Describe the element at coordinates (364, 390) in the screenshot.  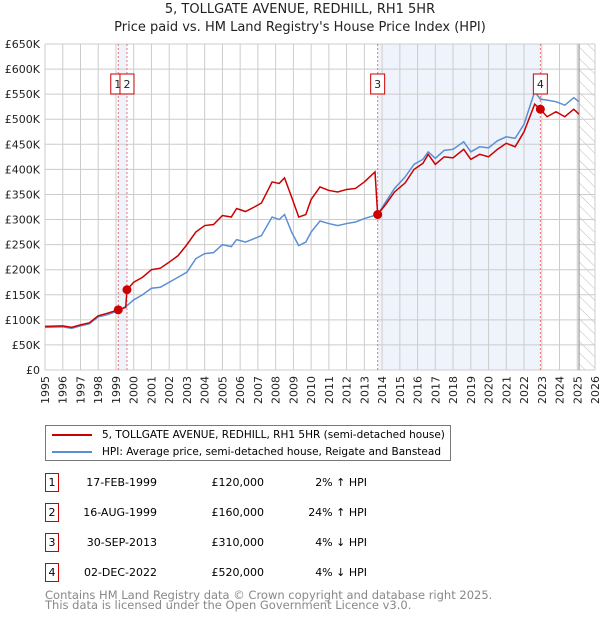
I see `x-tick-label: 2013` at that location.